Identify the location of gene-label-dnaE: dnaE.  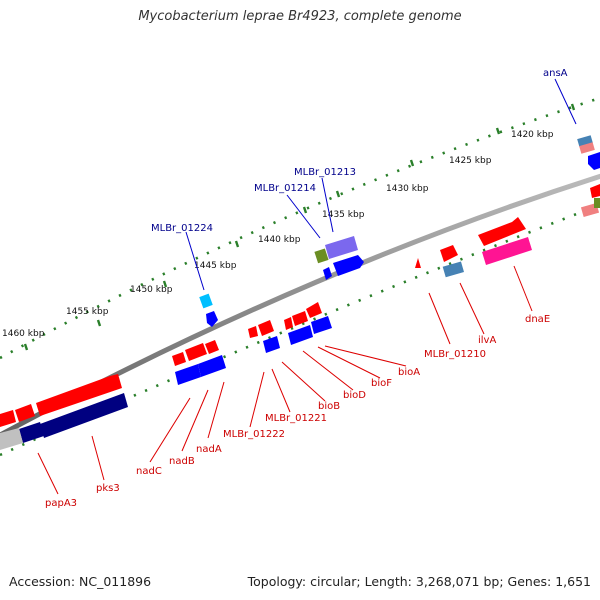
(537, 319).